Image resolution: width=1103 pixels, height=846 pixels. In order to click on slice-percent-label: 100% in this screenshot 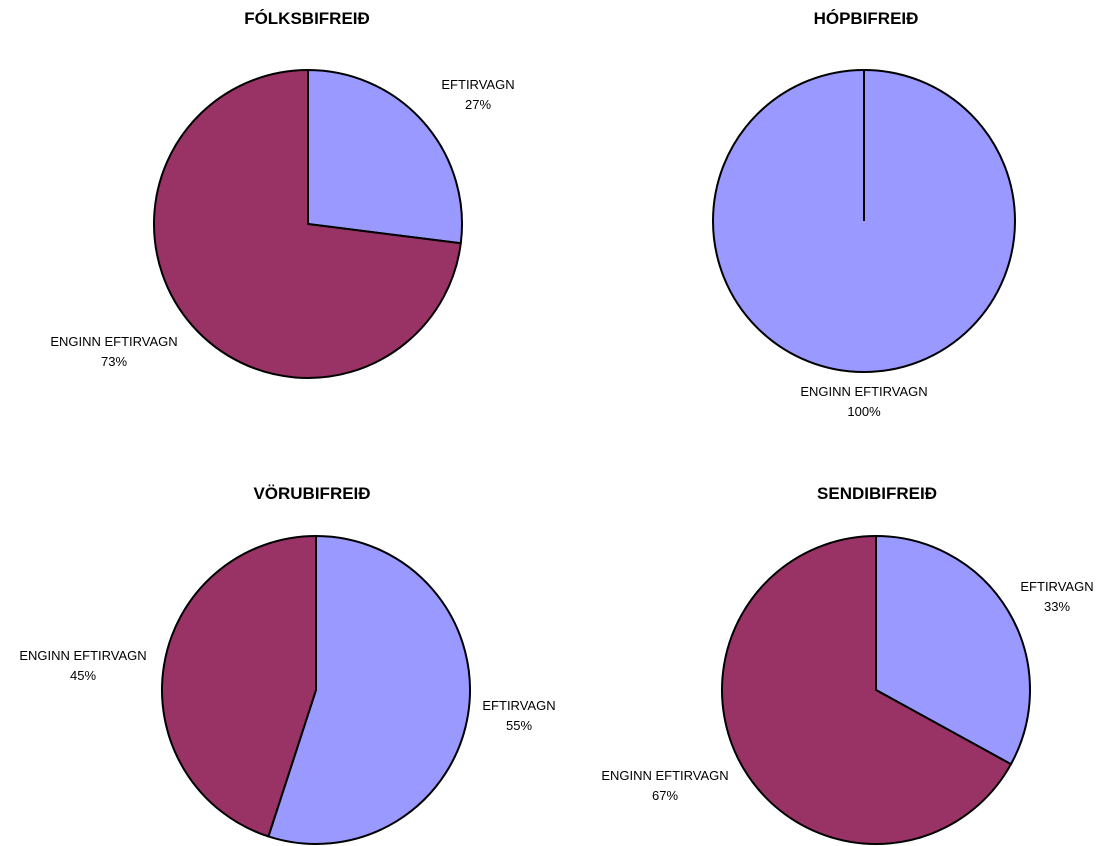, I will do `click(864, 411)`.